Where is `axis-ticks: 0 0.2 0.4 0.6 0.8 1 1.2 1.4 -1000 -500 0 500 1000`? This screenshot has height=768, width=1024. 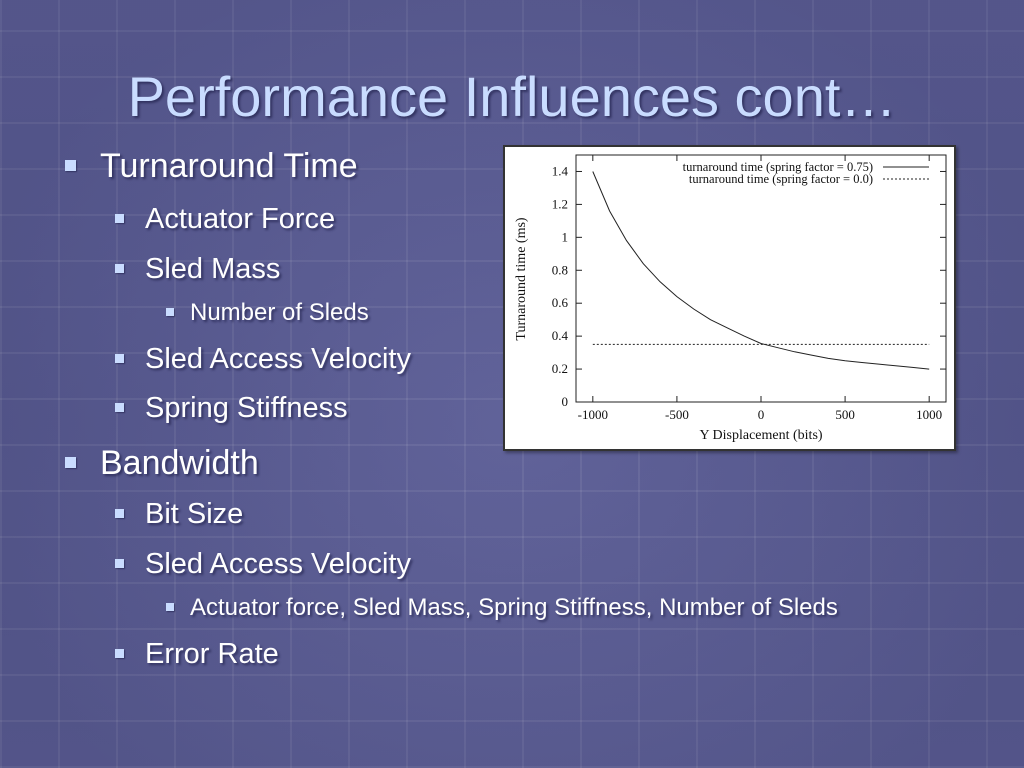
axis-ticks: 0 0.2 0.4 0.6 0.8 1 1.2 1.4 -1000 -500 0 500 1000 is located at coordinates (749, 288).